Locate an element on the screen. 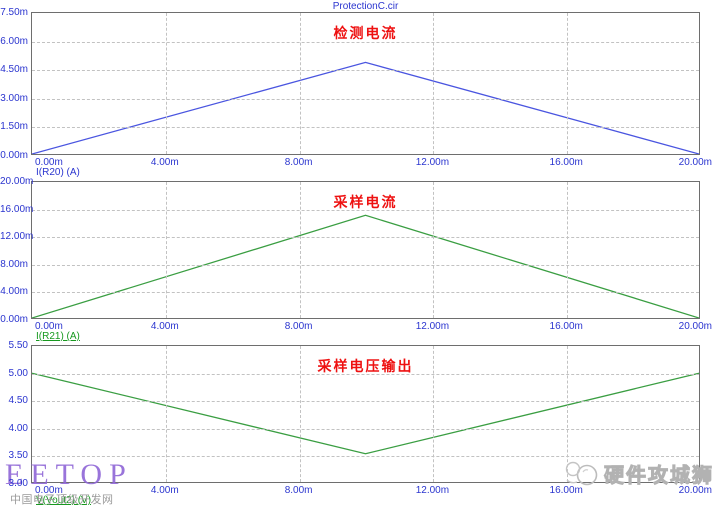  curve-label: I(R20) (A) is located at coordinates (58, 172).